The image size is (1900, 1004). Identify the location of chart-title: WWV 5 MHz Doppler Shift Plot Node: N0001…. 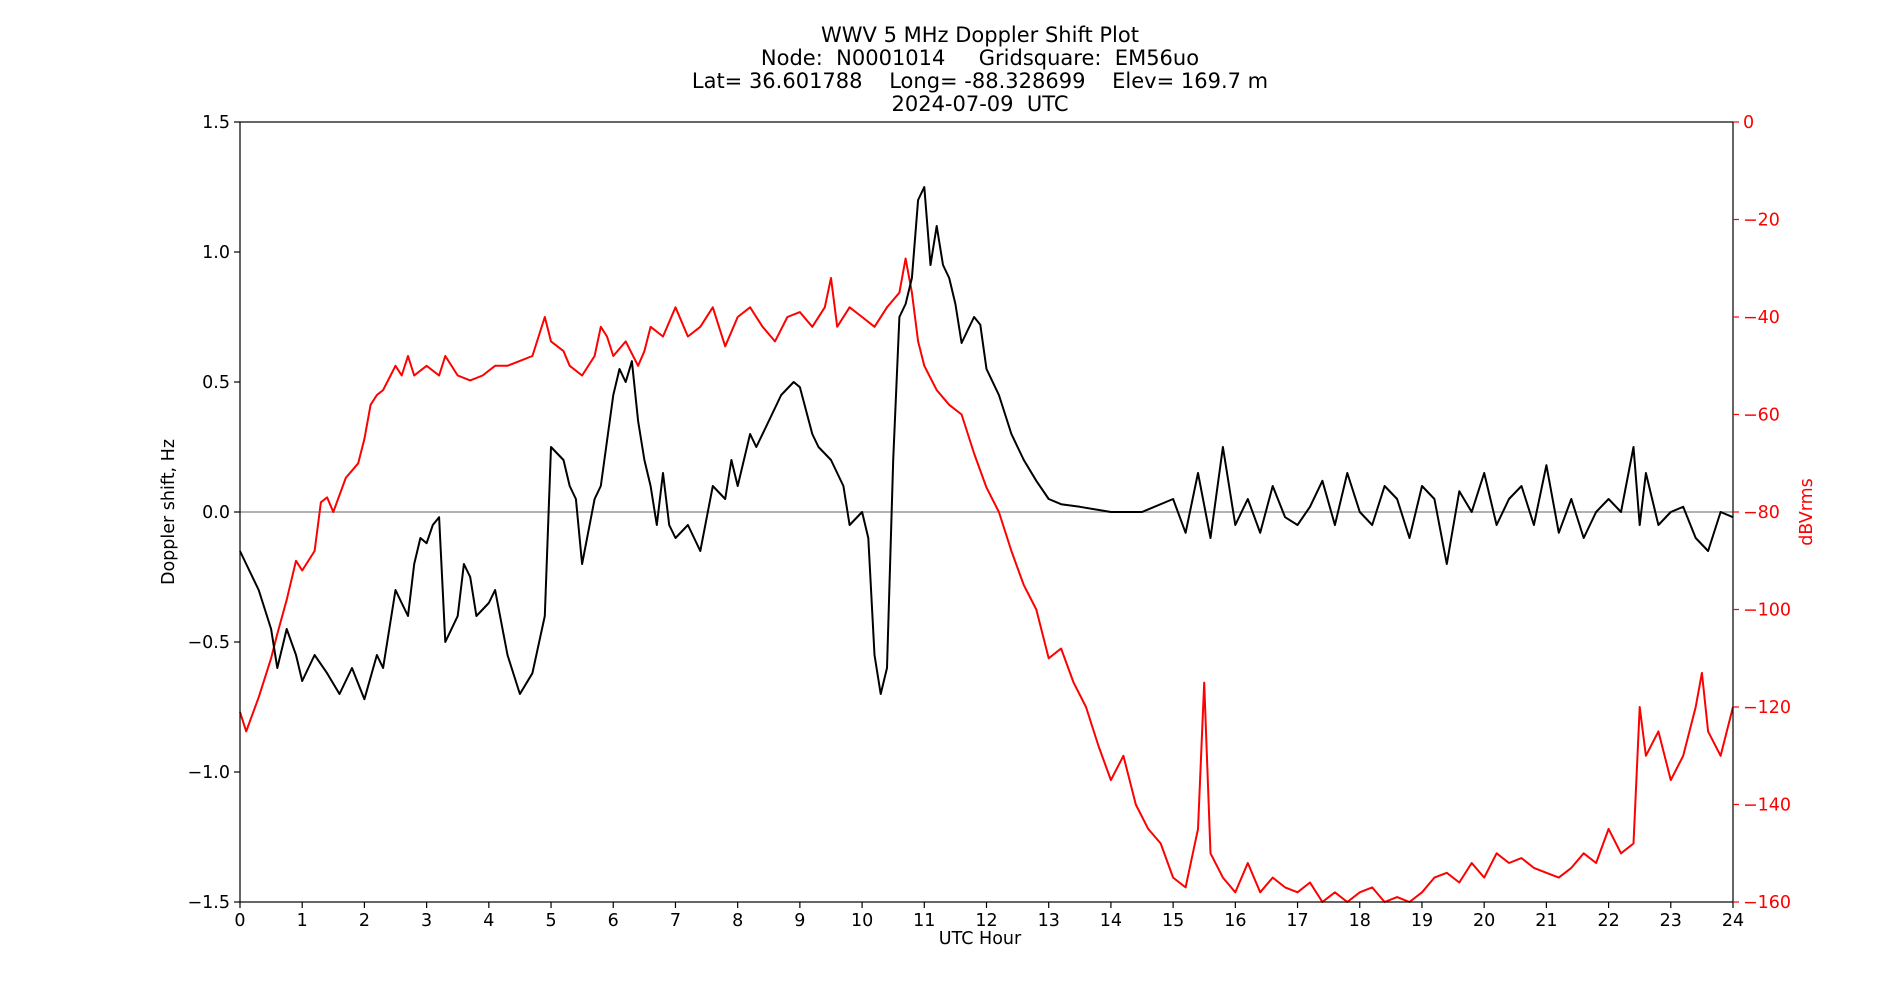
(980, 69).